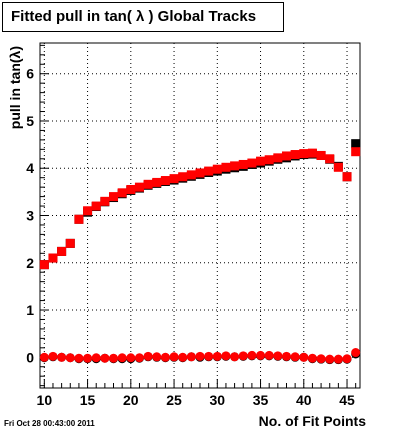  What do you see at coordinates (45, 400) in the screenshot?
I see `x-tick-label: 10` at bounding box center [45, 400].